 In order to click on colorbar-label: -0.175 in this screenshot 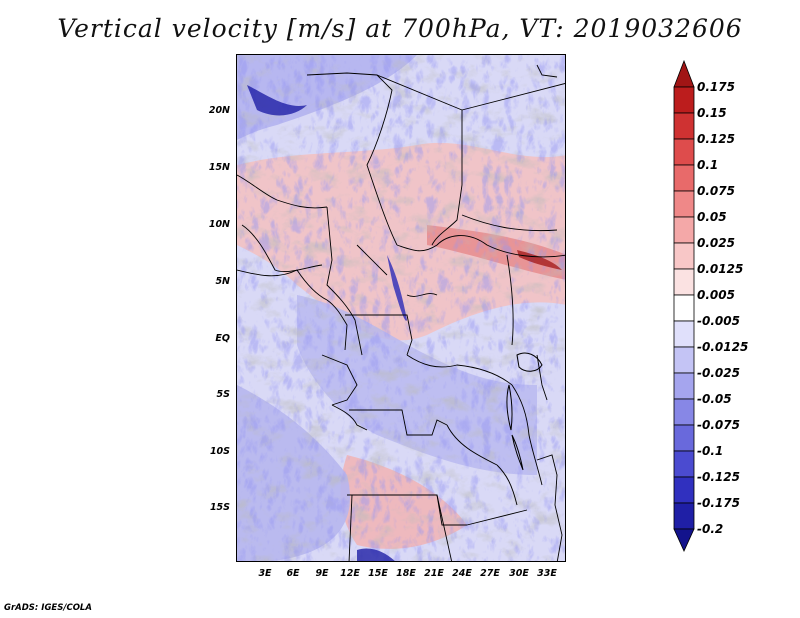, I will do `click(718, 503)`.